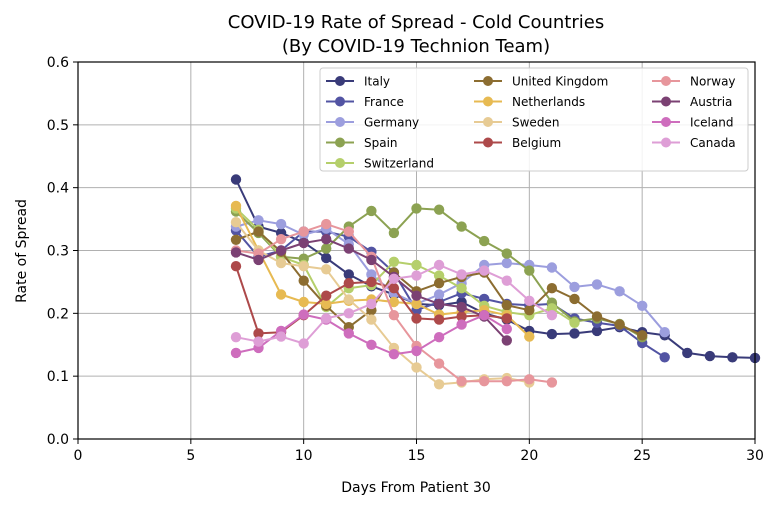  Describe the element at coordinates (304, 456) in the screenshot. I see `x-tick-label: 10` at that location.